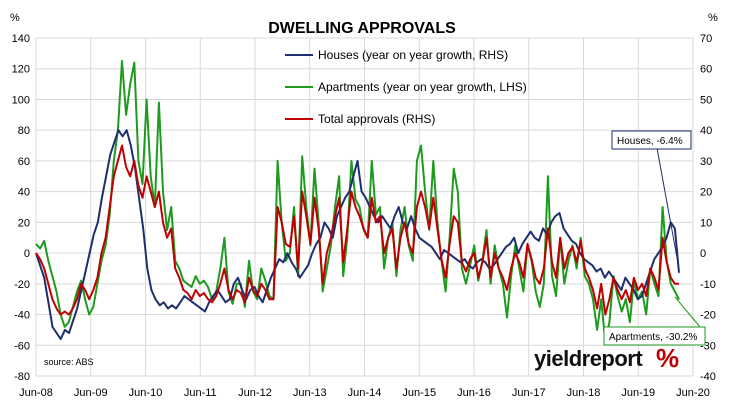  What do you see at coordinates (376, 119) in the screenshot?
I see `legend-label-total: Total approvals (RHS)` at bounding box center [376, 119].